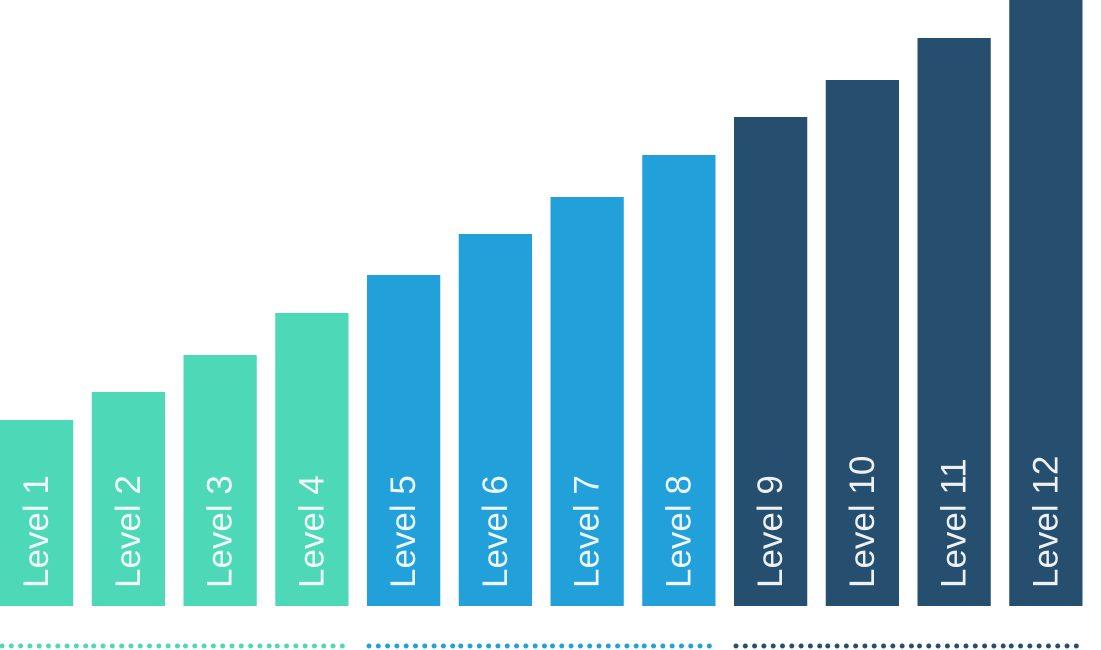 Image resolution: width=1101 pixels, height=650 pixels. Describe the element at coordinates (954, 523) in the screenshot. I see `bar-label: Level 11` at that location.